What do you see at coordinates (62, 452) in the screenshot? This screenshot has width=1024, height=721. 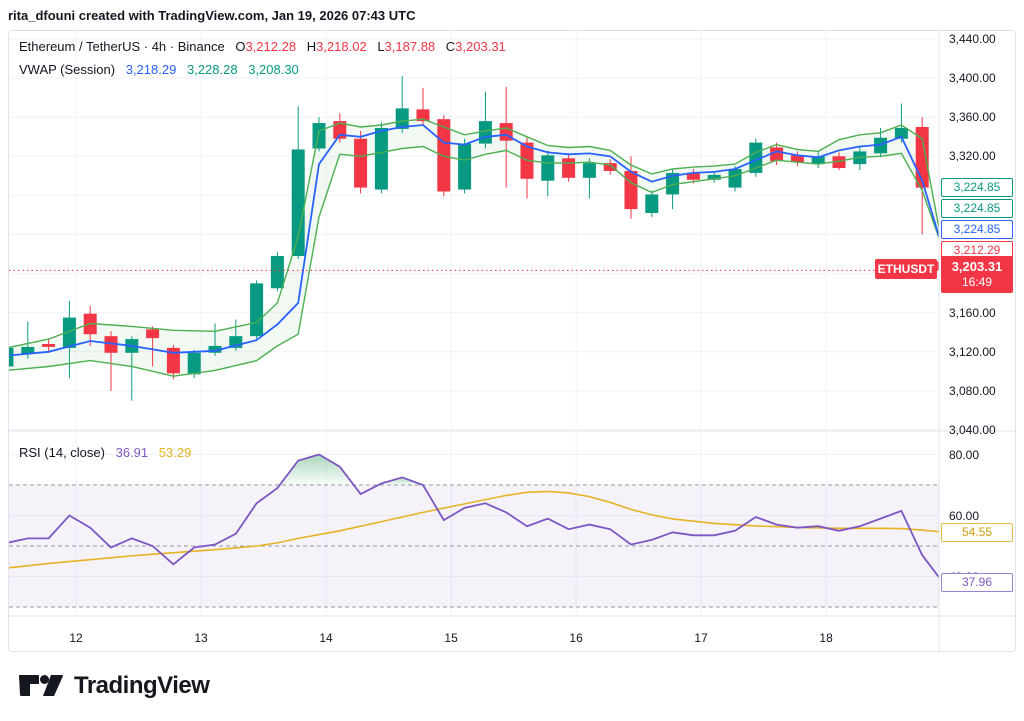 I see `rsi-title: RSI (14, close)` at bounding box center [62, 452].